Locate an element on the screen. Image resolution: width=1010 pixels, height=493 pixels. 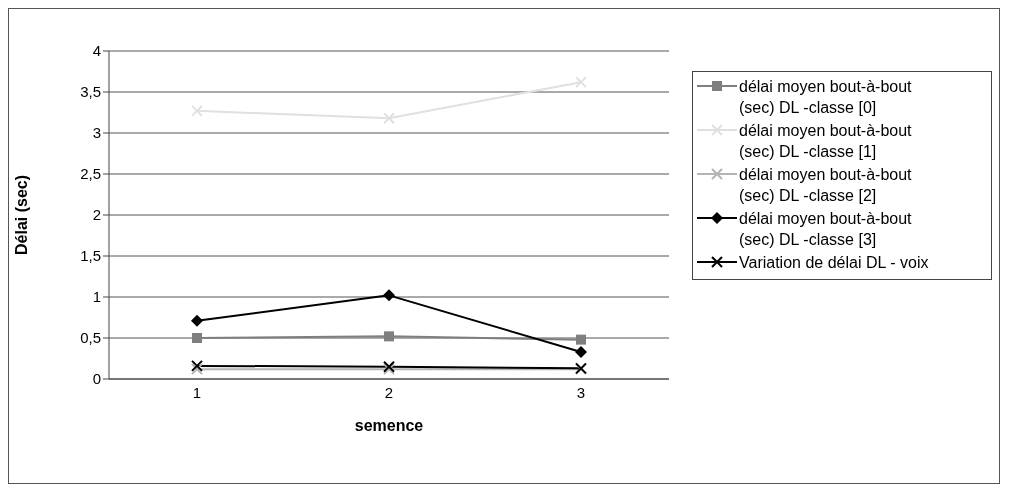
y-tick-label: 2,5 is located at coordinates (90, 174).